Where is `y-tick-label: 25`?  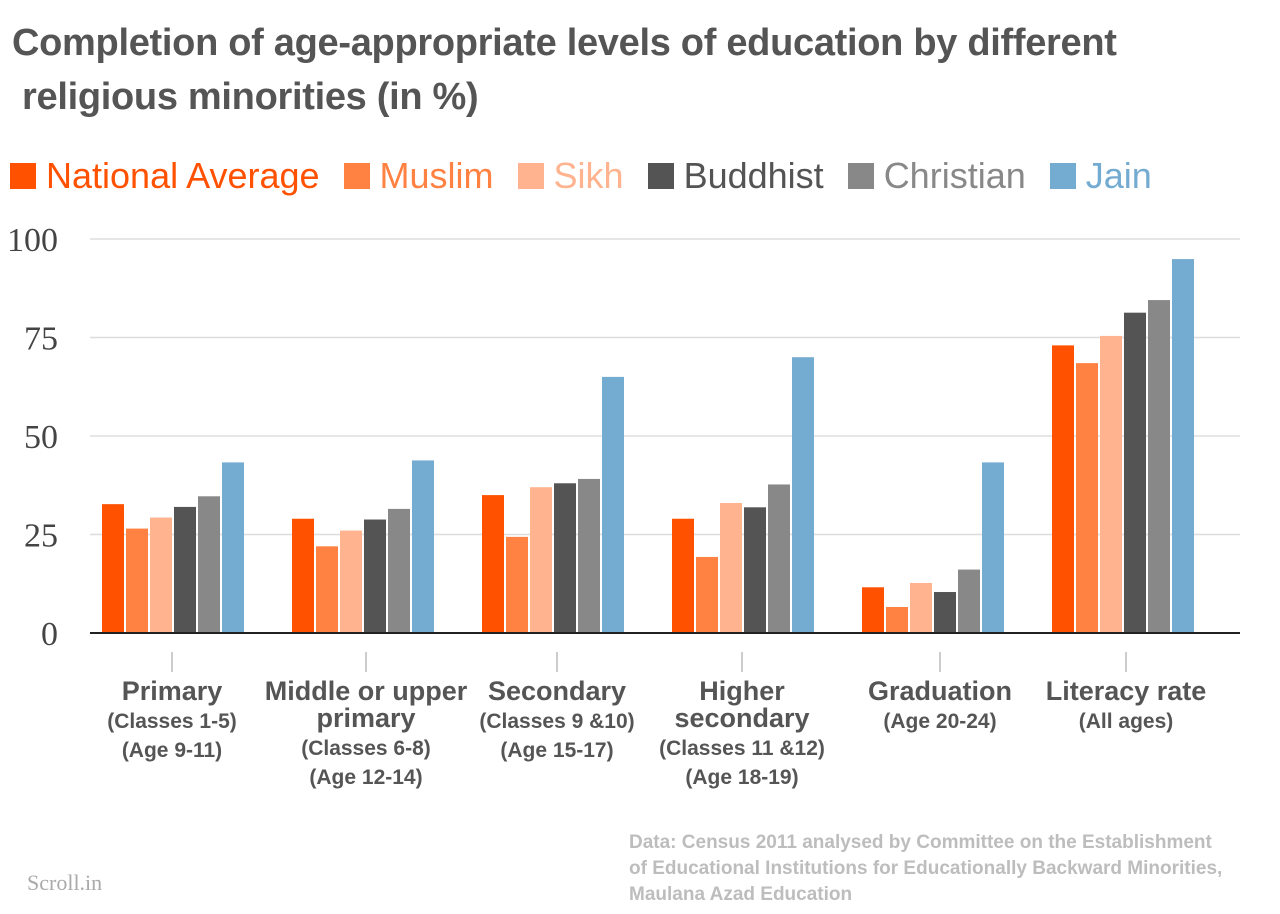 y-tick-label: 25 is located at coordinates (41, 536).